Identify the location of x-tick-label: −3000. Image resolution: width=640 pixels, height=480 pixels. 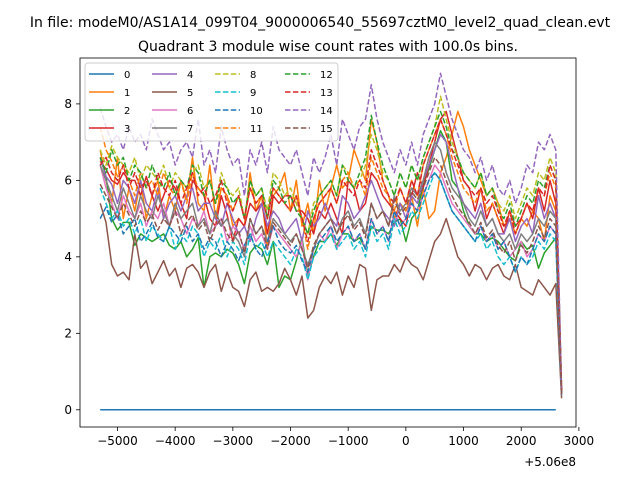
(233, 441).